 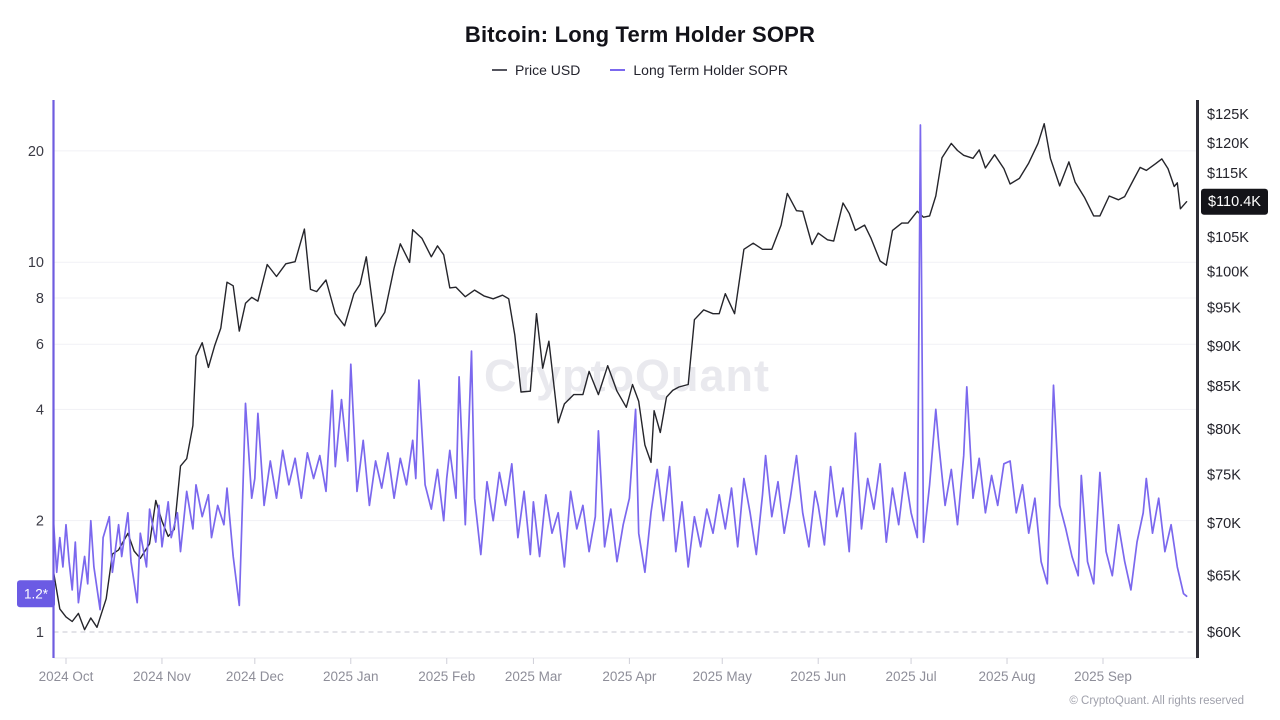 I want to click on x-axis-label: 2024 Dec, so click(x=255, y=676).